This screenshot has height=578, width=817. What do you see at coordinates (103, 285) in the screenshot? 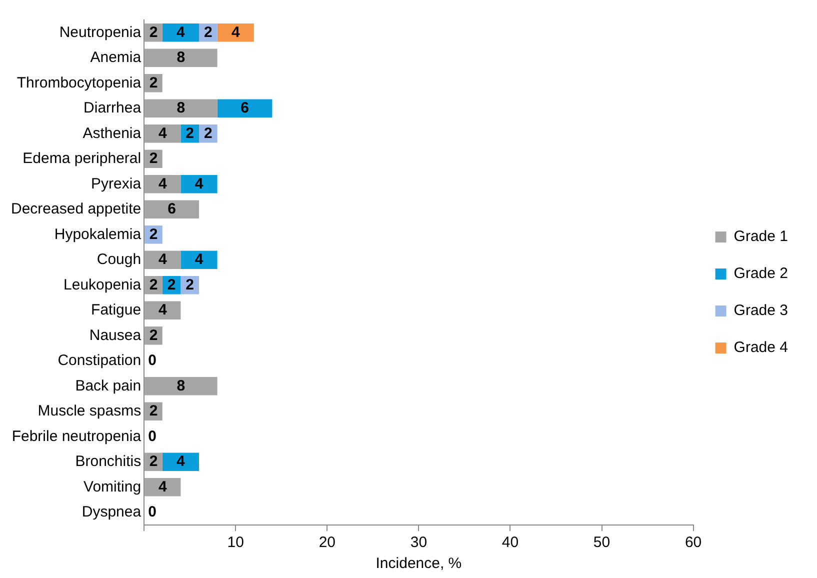
I see `y-tick-label: Leukopenia` at bounding box center [103, 285].